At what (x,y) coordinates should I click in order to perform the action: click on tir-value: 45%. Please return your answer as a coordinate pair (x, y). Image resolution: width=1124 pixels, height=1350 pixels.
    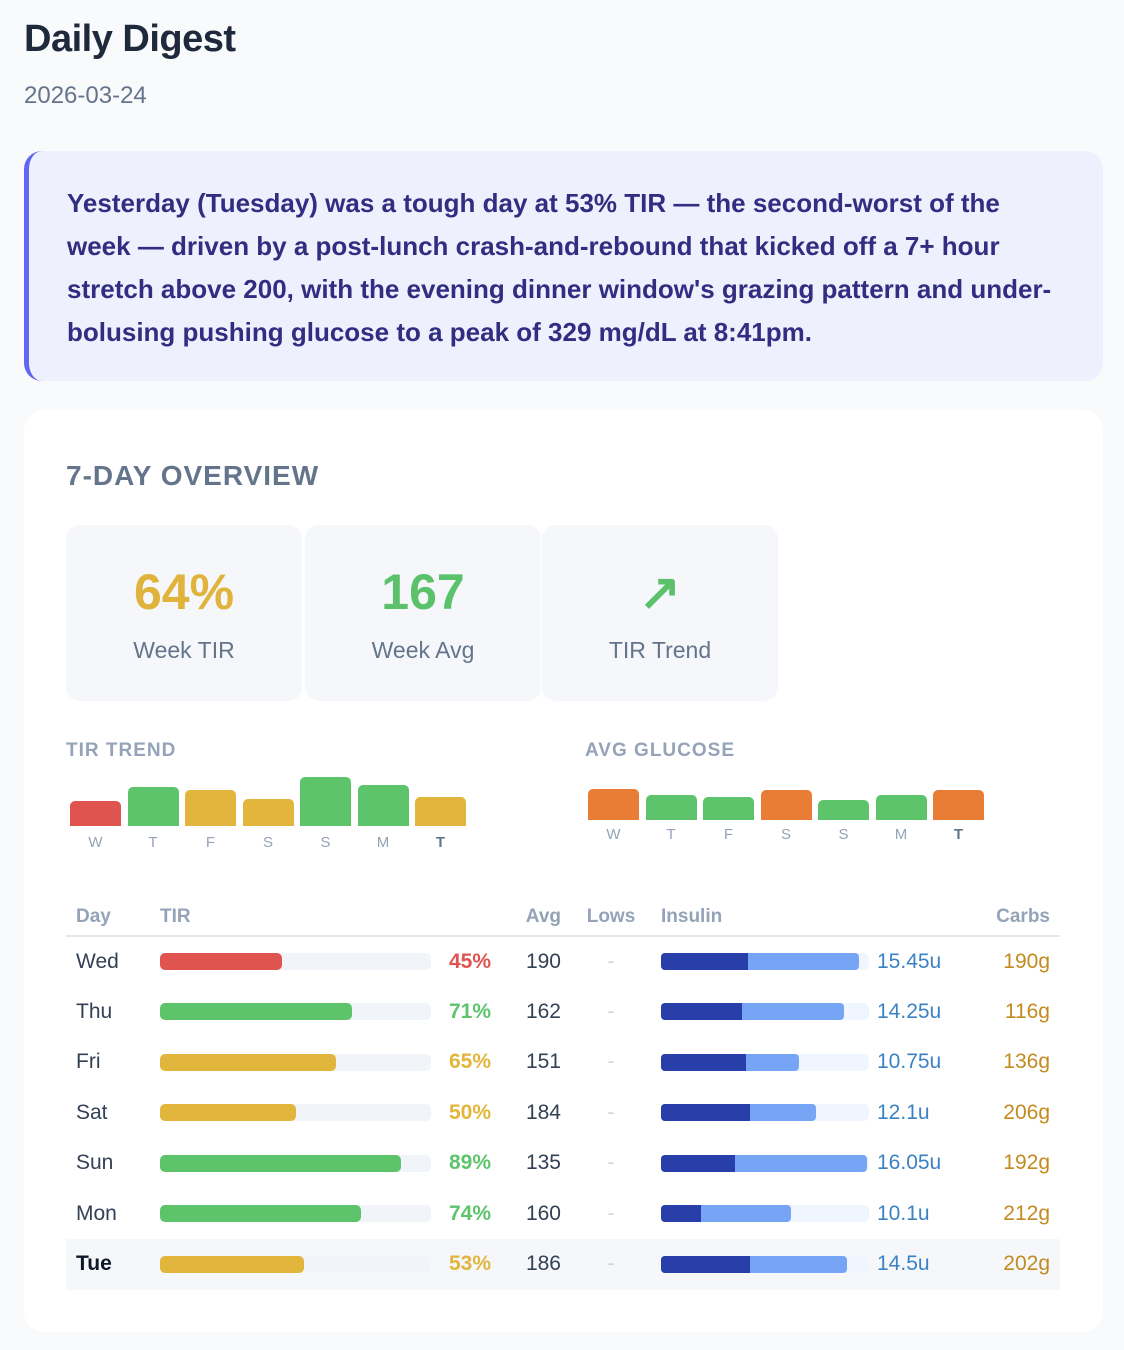
    Looking at the image, I should click on (469, 961).